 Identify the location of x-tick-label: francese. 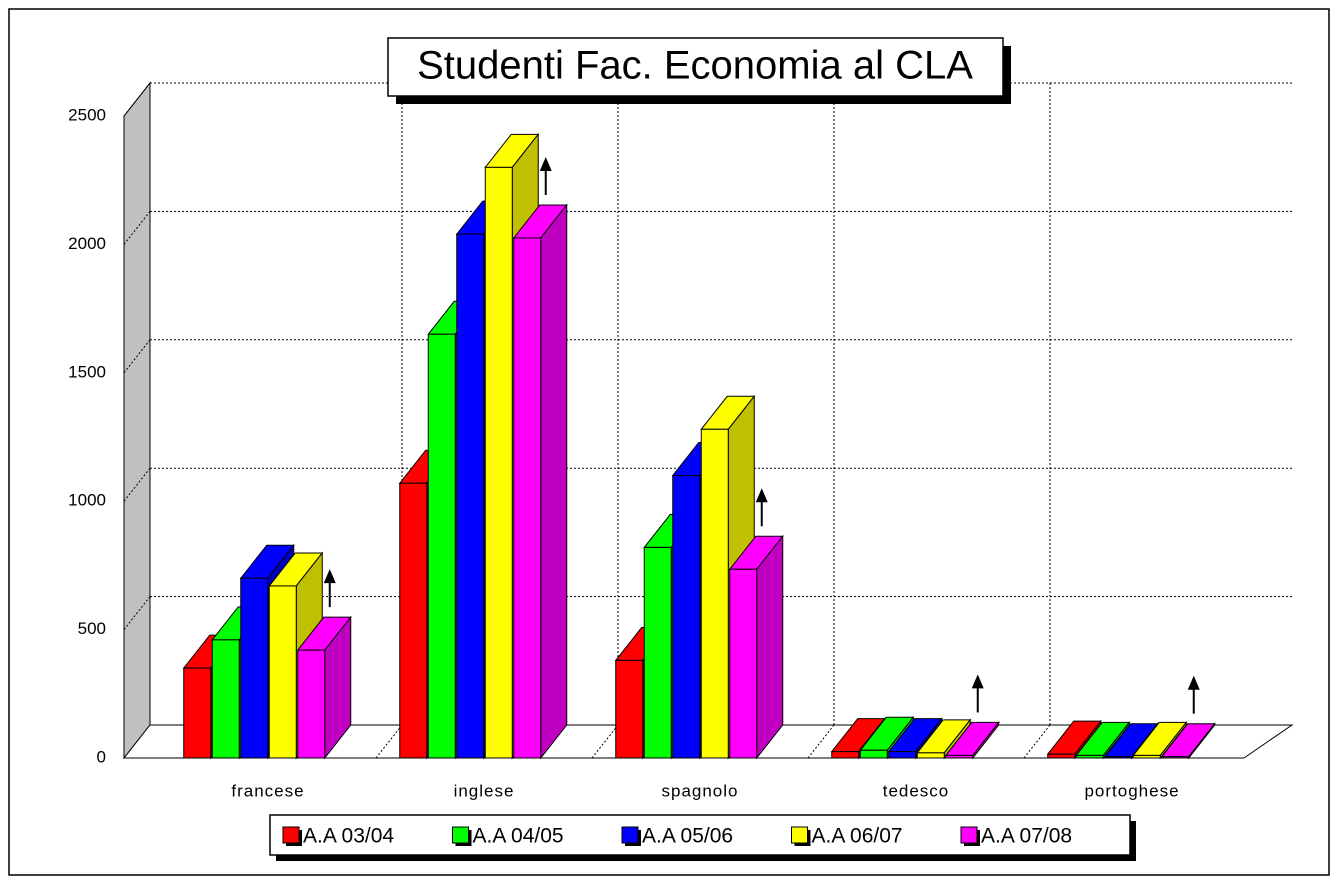
(267, 790).